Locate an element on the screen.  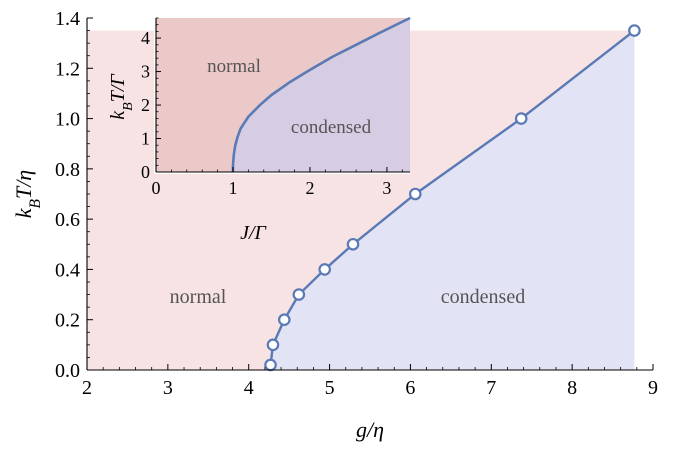
inset-y-tick-label: 1 is located at coordinates (145, 139).